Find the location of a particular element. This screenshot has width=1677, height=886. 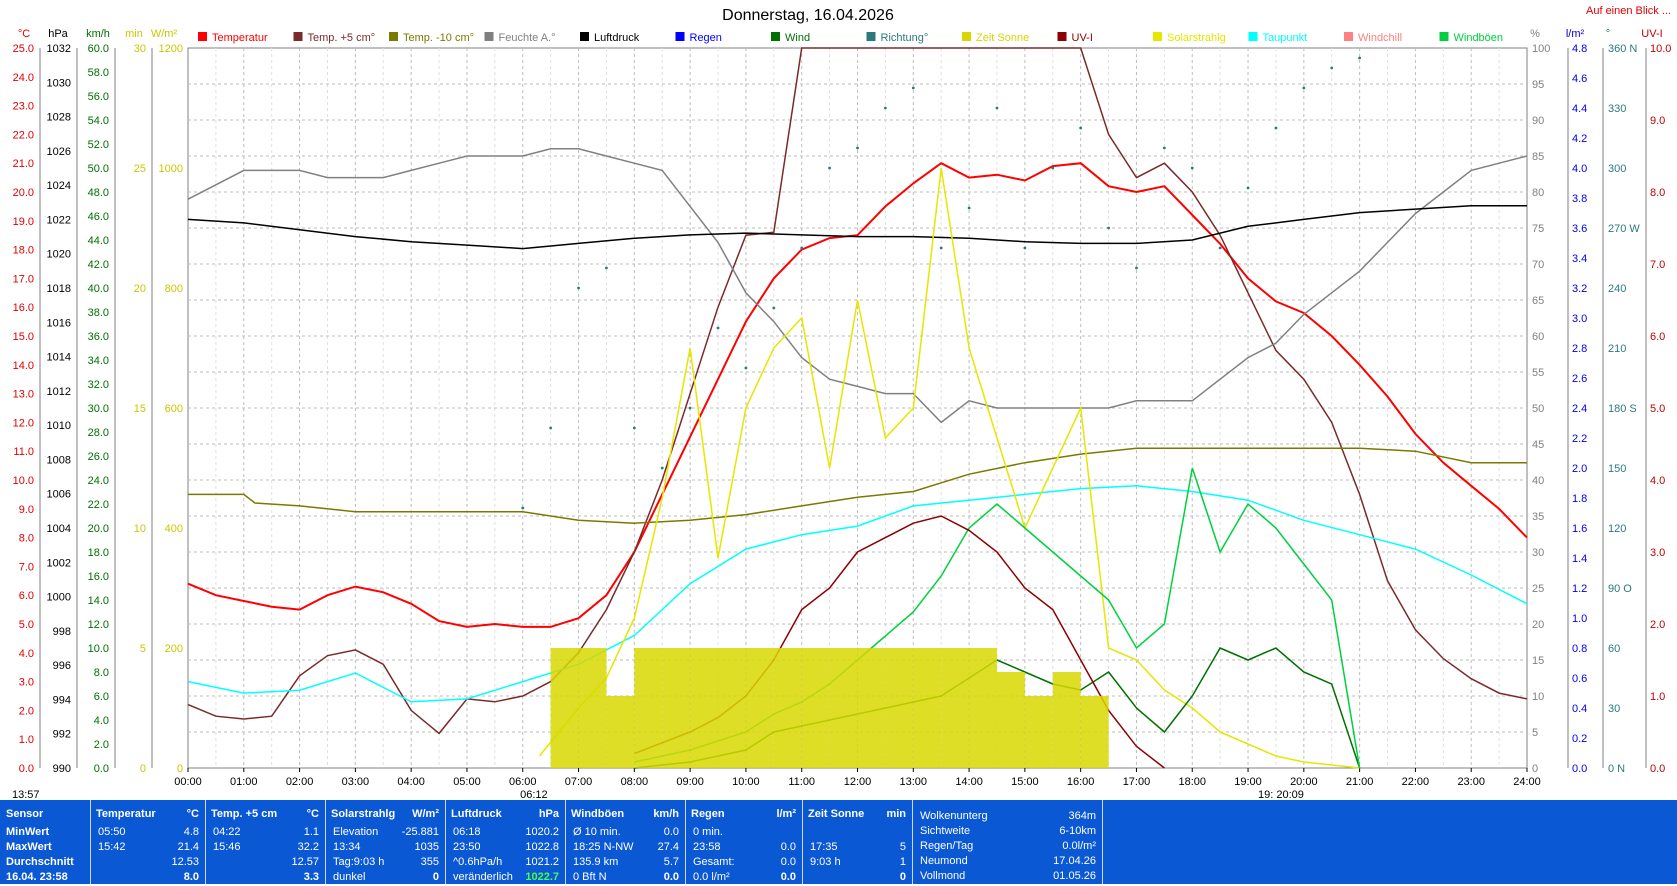

y-tick-label: 1.4 is located at coordinates (1579, 559).